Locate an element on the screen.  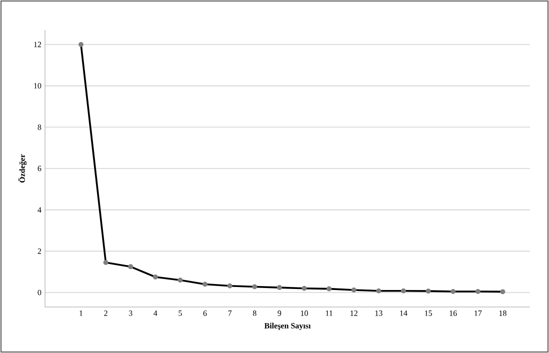
x-tick-label: 11 is located at coordinates (329, 313).